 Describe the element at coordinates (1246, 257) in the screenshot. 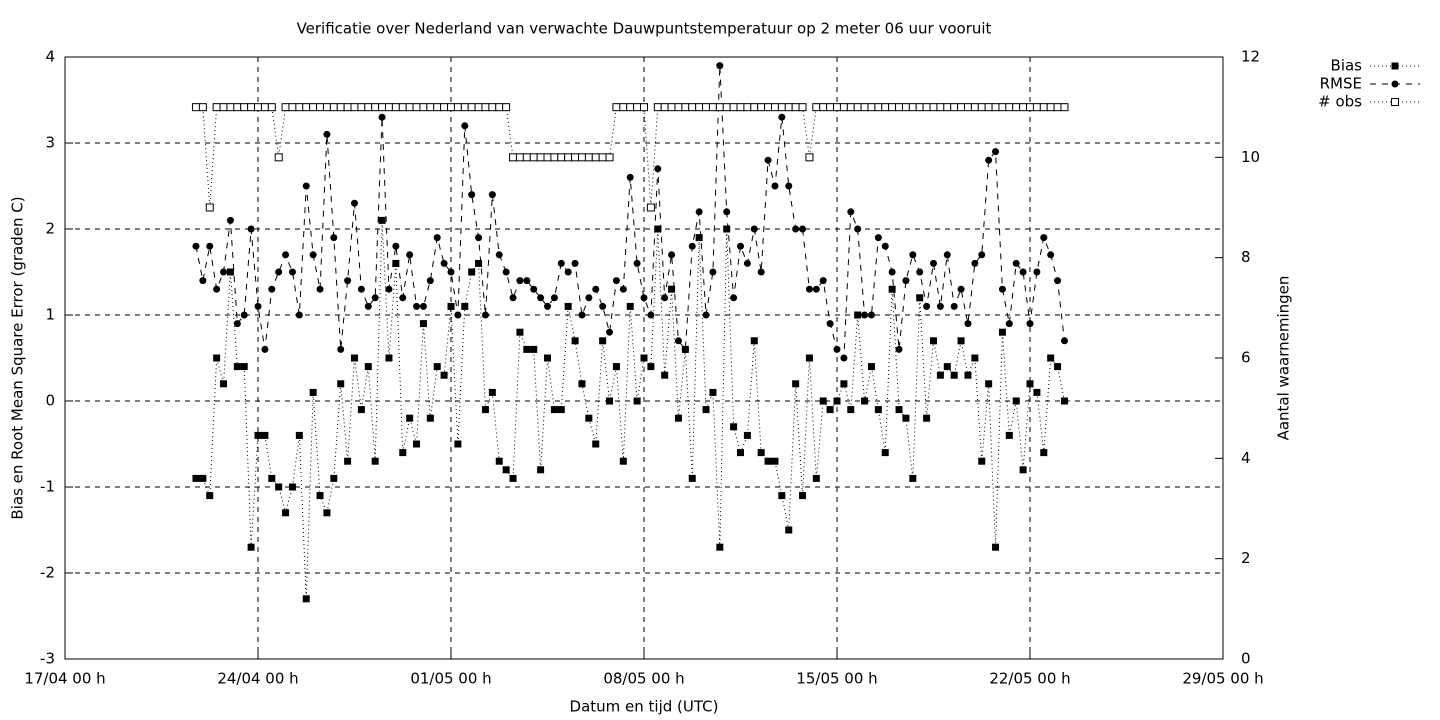

I see `y2-tick-label: 8` at that location.